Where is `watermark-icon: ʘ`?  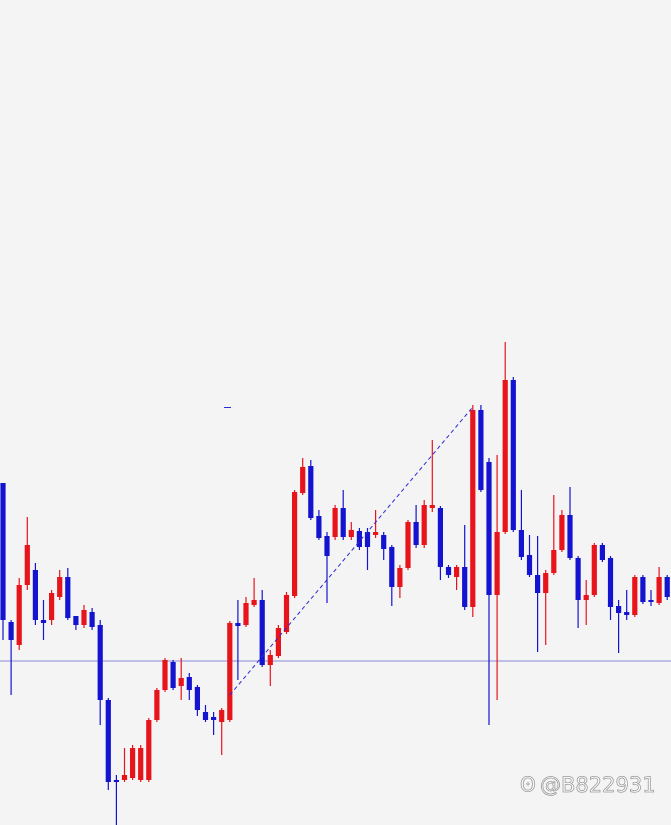 watermark-icon: ʘ is located at coordinates (528, 785).